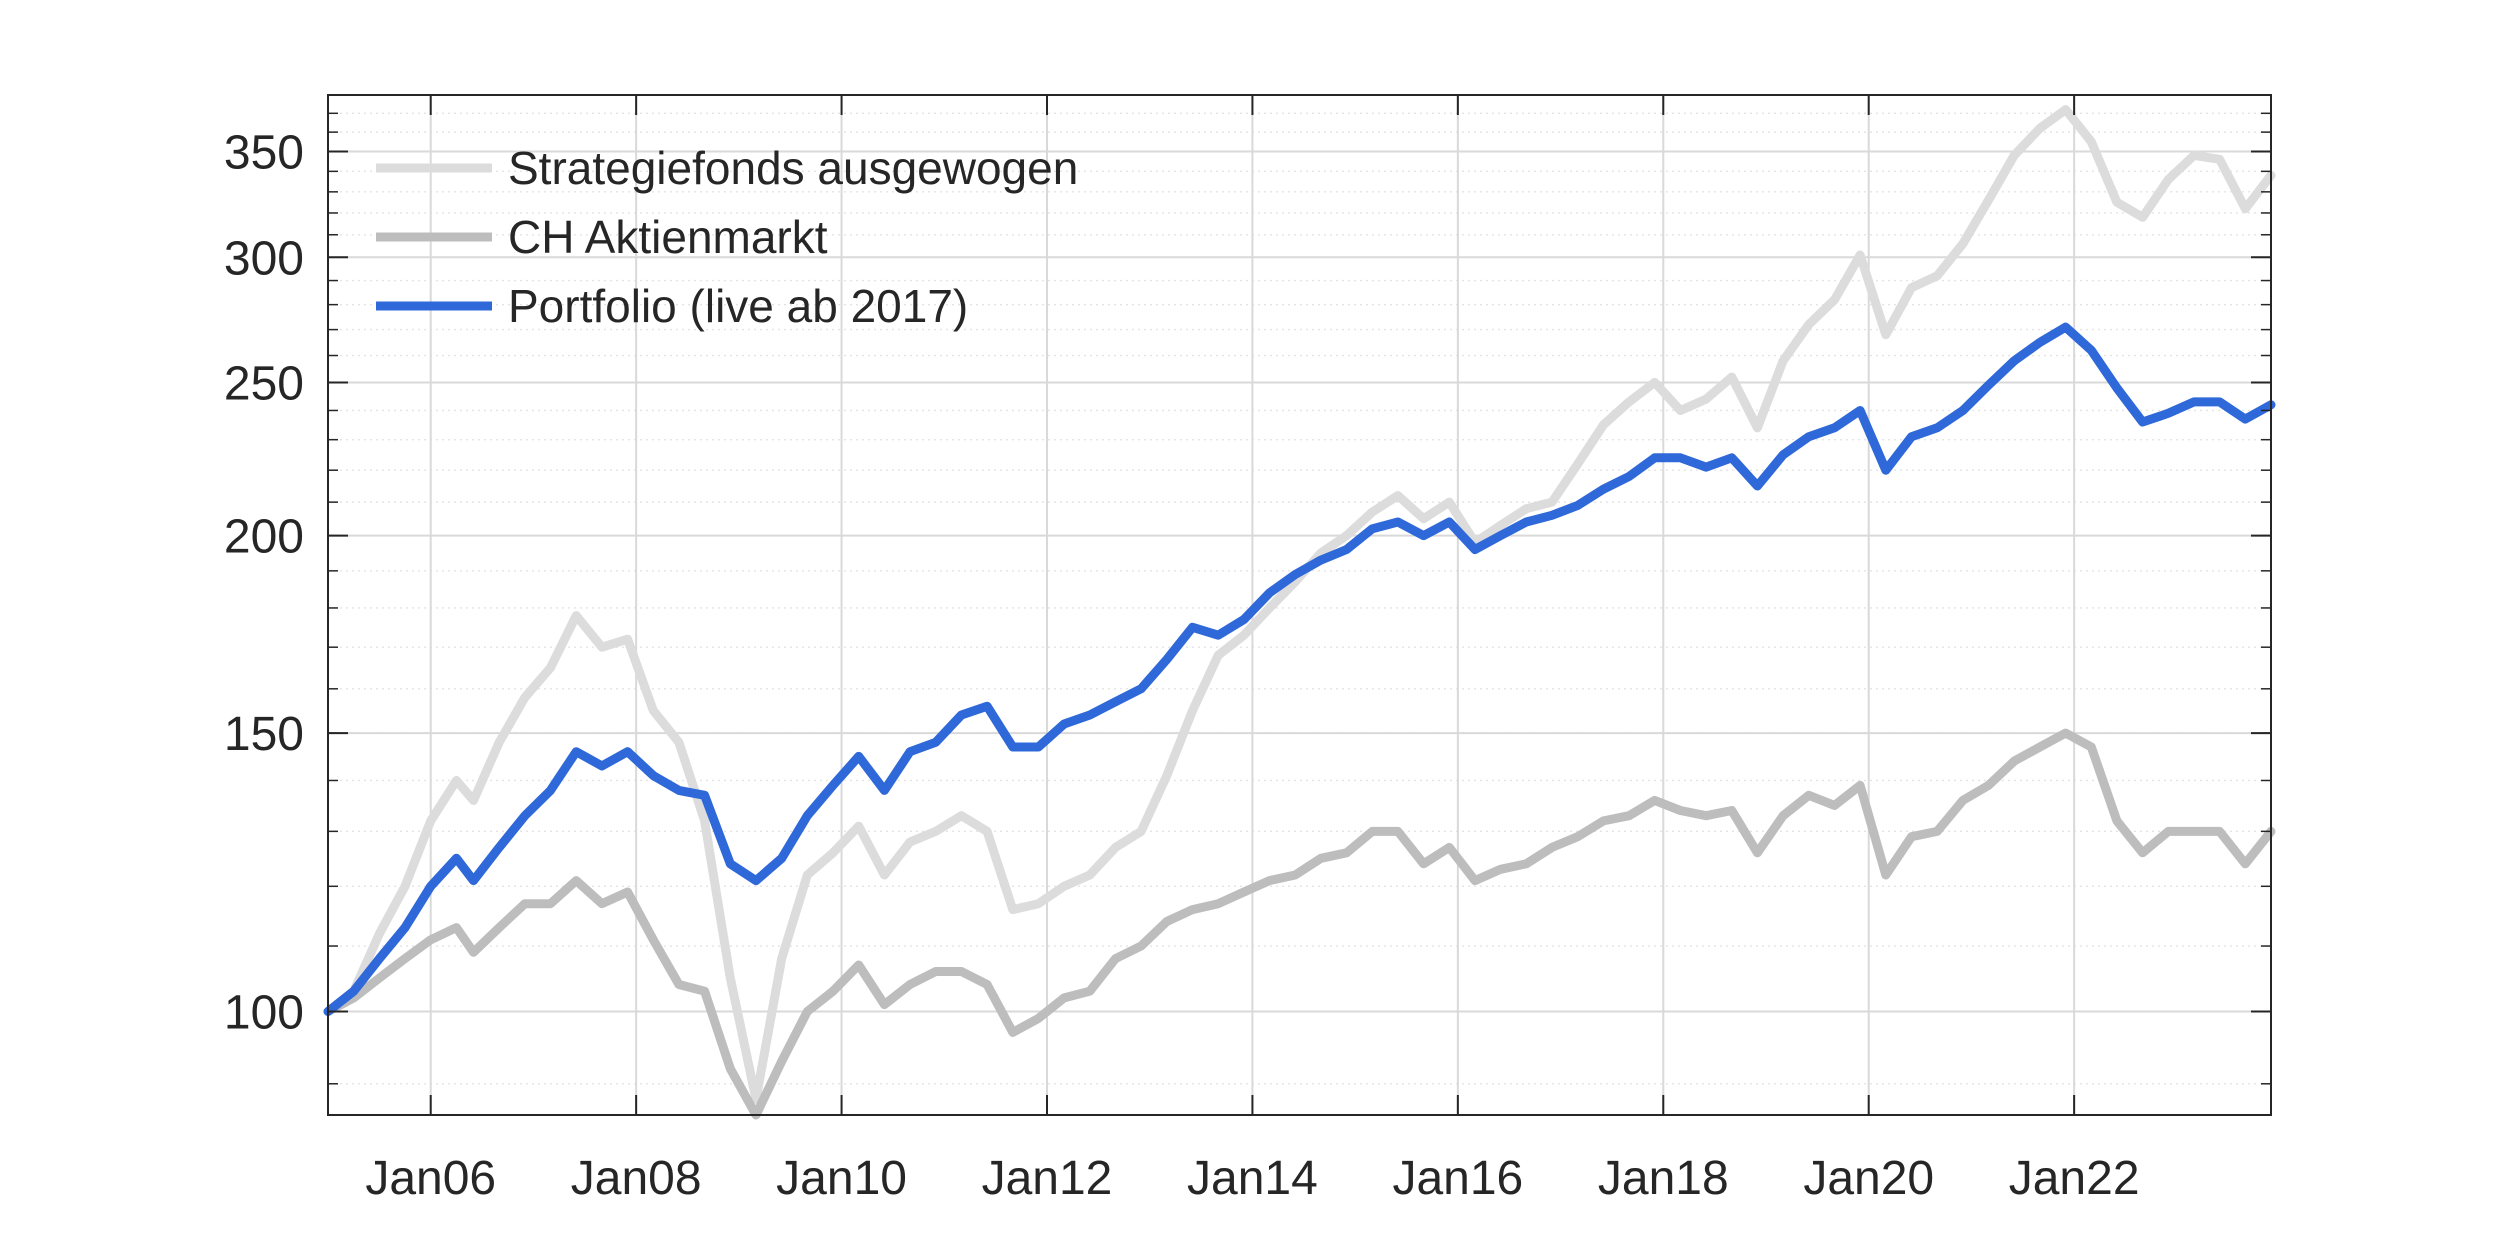 The image size is (2500, 1250). I want to click on y-tick-label: 200, so click(264, 537).